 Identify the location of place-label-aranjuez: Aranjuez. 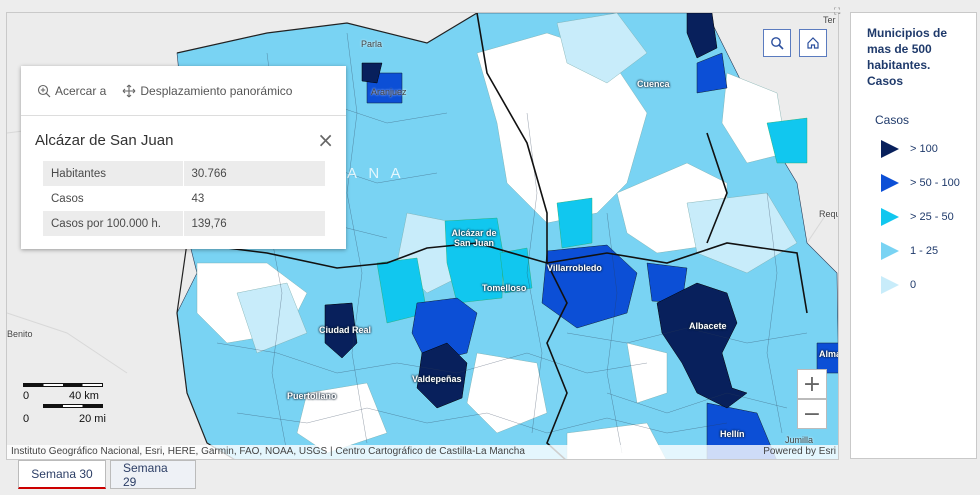
(389, 92).